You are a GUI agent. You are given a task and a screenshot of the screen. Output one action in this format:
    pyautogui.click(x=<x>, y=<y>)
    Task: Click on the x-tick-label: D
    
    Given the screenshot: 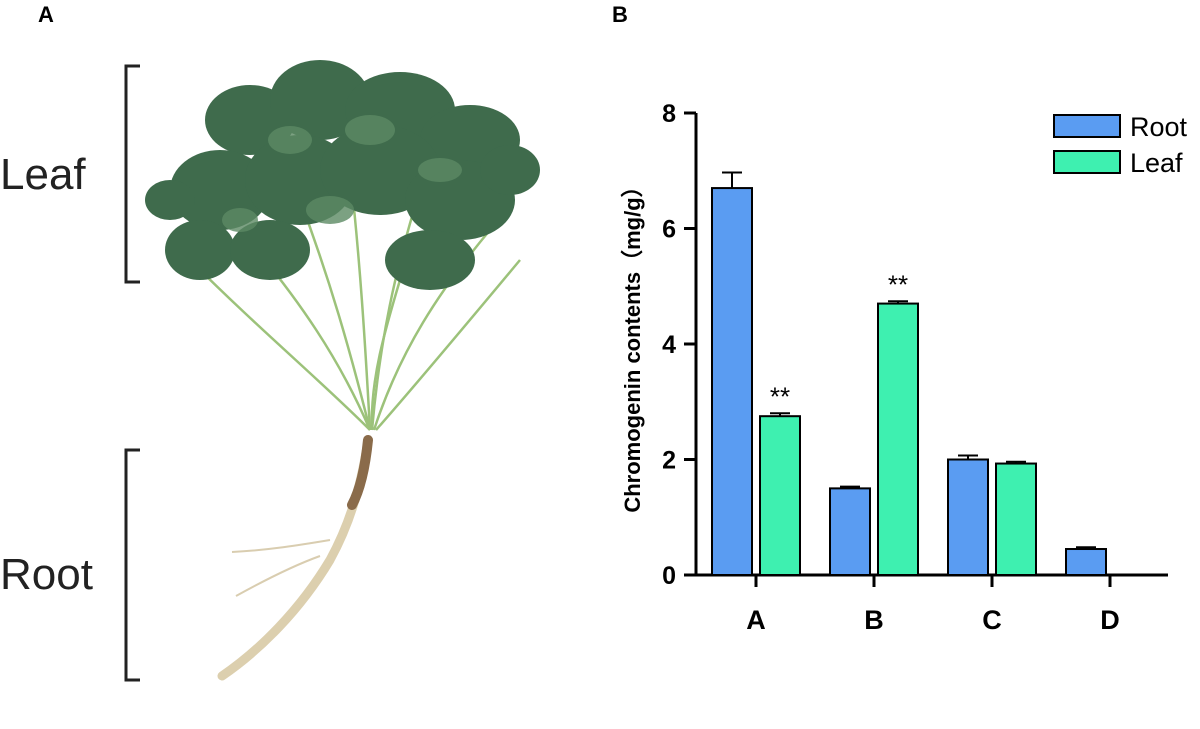 What is the action you would take?
    pyautogui.click(x=1110, y=620)
    